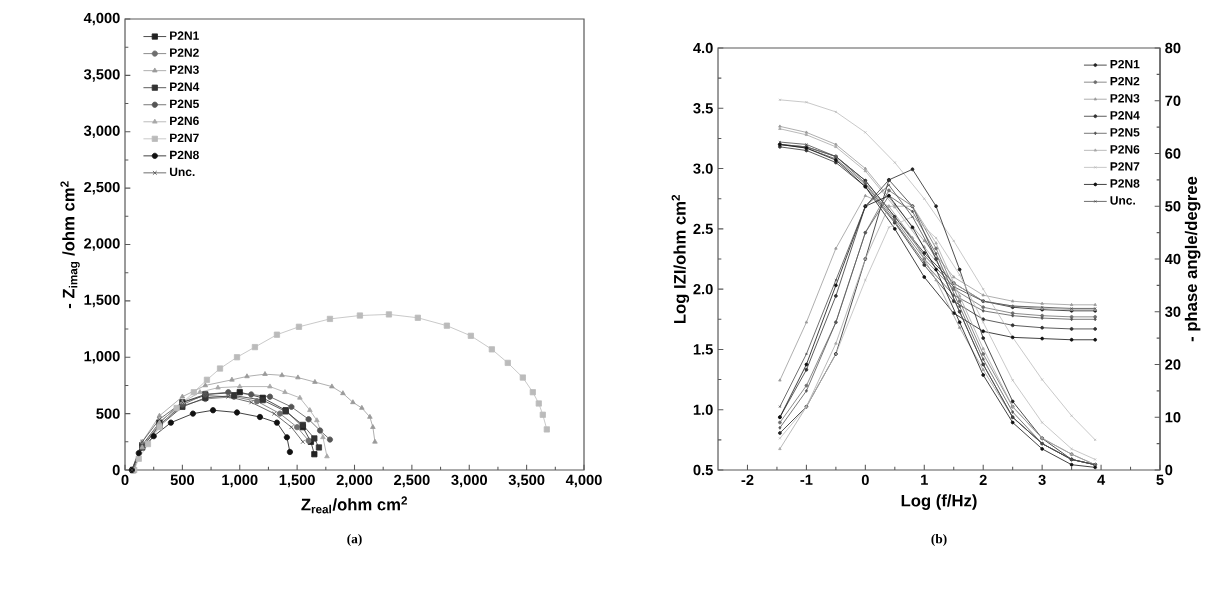 The width and height of the screenshot is (1230, 592). I want to click on x-tick-label: -2, so click(747, 479).